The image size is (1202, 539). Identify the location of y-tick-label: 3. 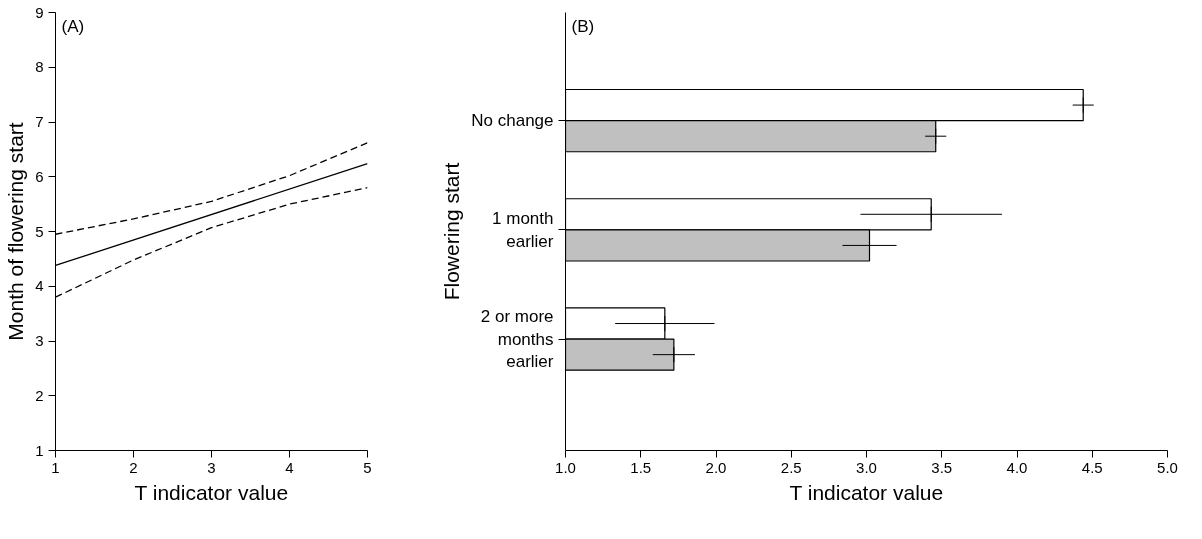
(39, 340).